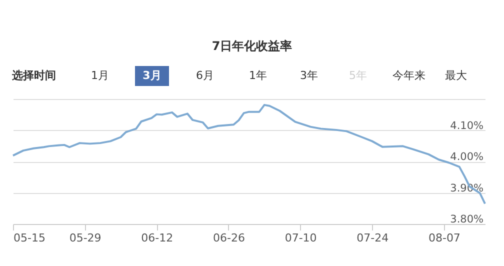 This screenshot has height=266, width=504. I want to click on text: 3年, so click(309, 76).